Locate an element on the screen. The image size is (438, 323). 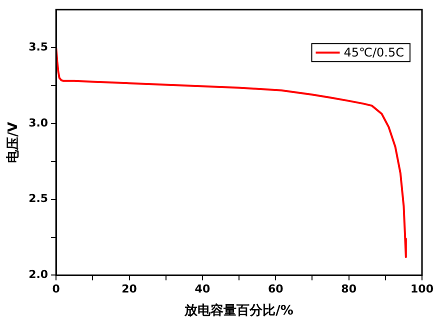
x-tick-label: 20 is located at coordinates (130, 289).